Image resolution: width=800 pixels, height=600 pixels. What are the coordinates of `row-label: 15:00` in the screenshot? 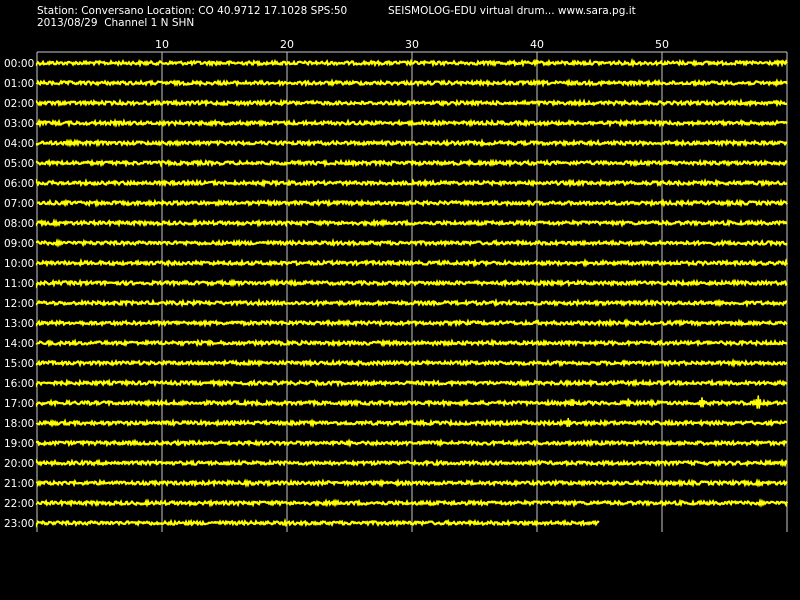 It's located at (19, 364).